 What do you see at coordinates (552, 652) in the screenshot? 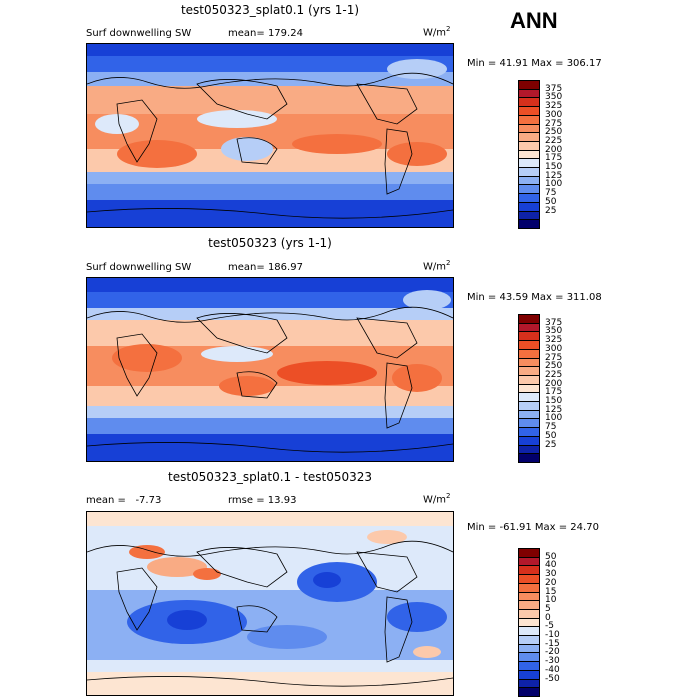
I see `colorbar-label: -20` at bounding box center [552, 652].